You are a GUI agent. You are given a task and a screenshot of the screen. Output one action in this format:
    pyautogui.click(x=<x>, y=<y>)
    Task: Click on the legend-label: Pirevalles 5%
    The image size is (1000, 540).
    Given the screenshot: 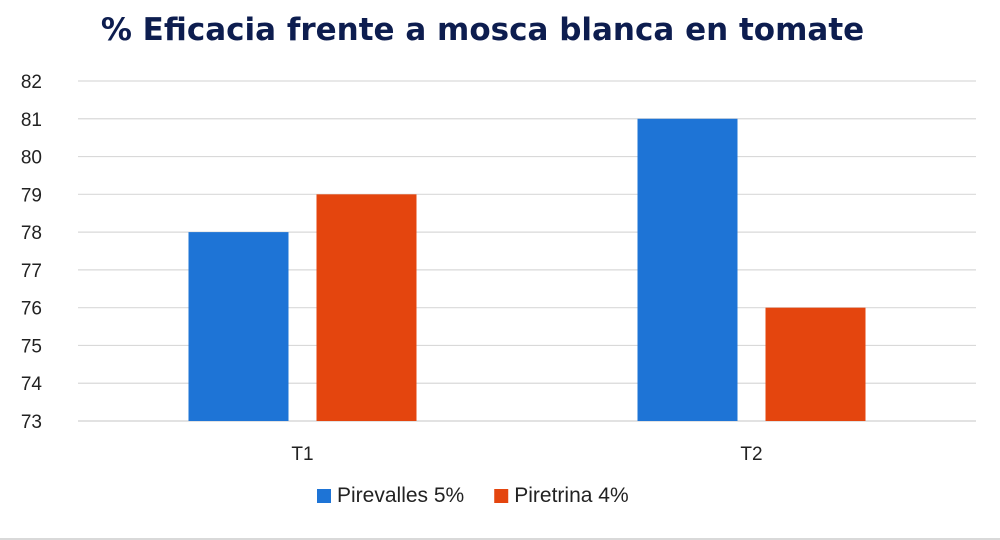 What is the action you would take?
    pyautogui.click(x=400, y=495)
    